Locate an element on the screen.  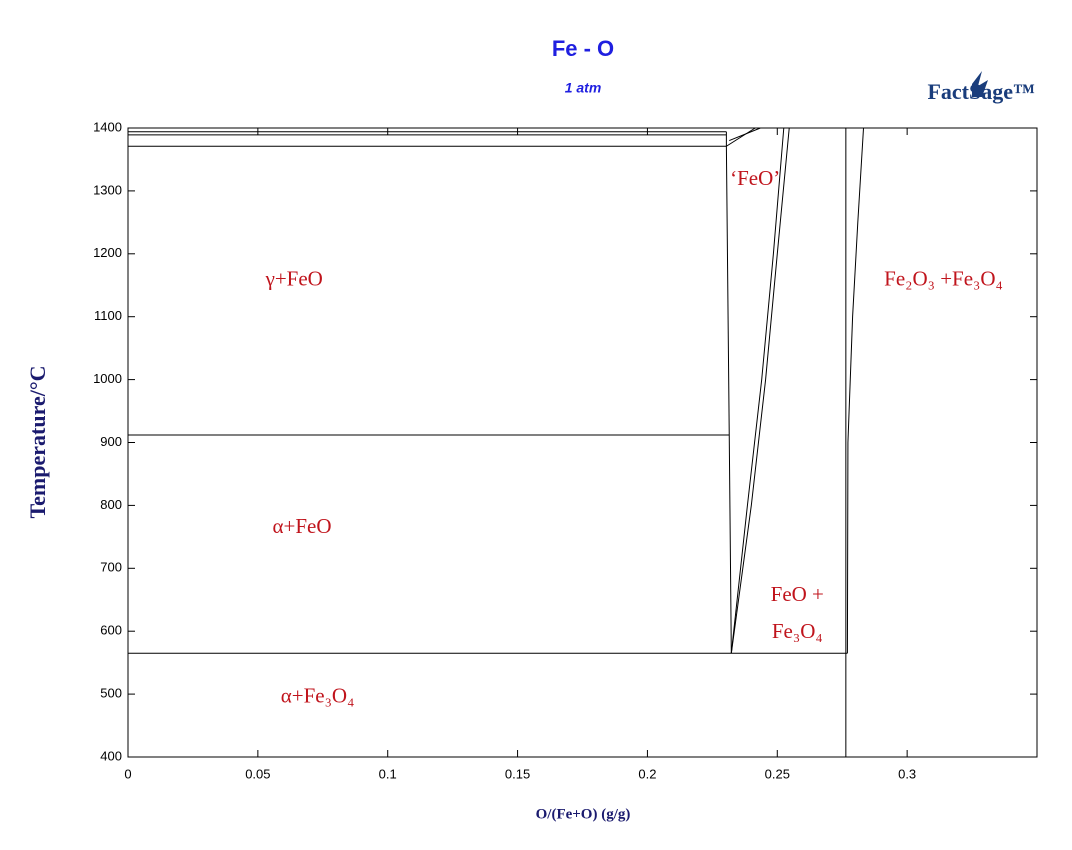
y-tick-label: 800 is located at coordinates (111, 504).